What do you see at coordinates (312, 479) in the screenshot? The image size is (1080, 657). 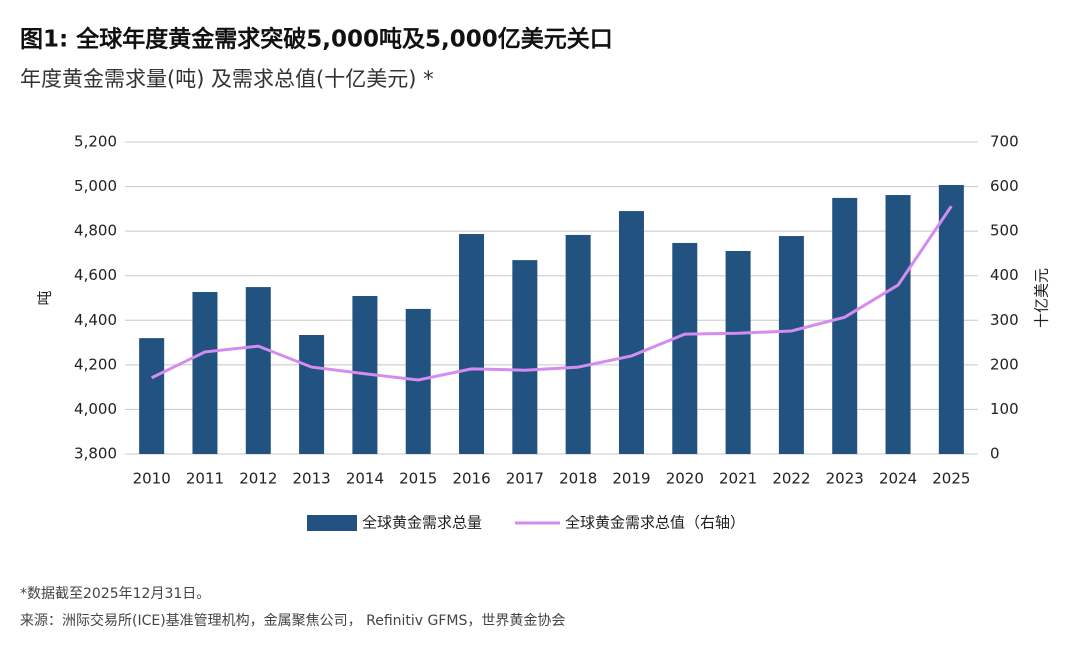 I see `x-tick-label: 2013` at bounding box center [312, 479].